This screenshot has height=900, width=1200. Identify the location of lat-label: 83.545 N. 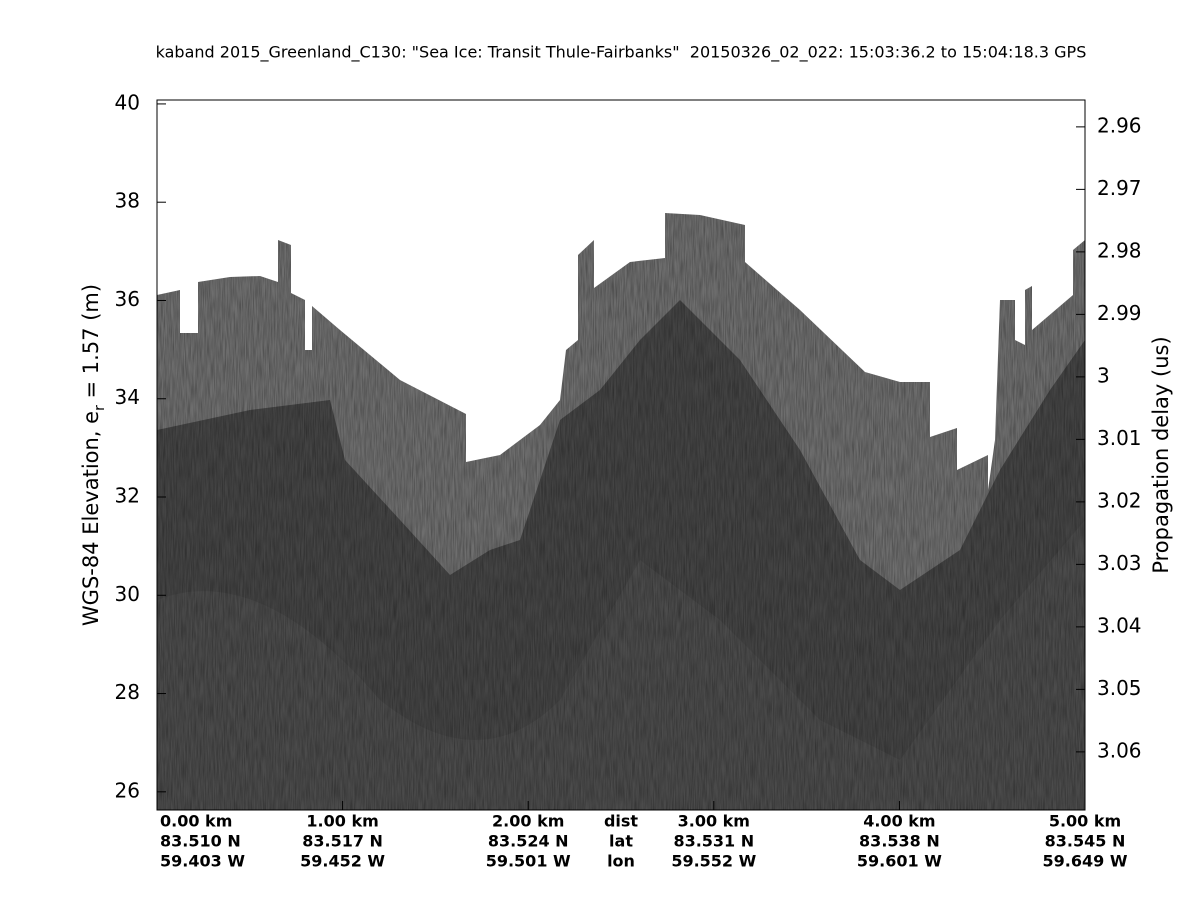
(1085, 841).